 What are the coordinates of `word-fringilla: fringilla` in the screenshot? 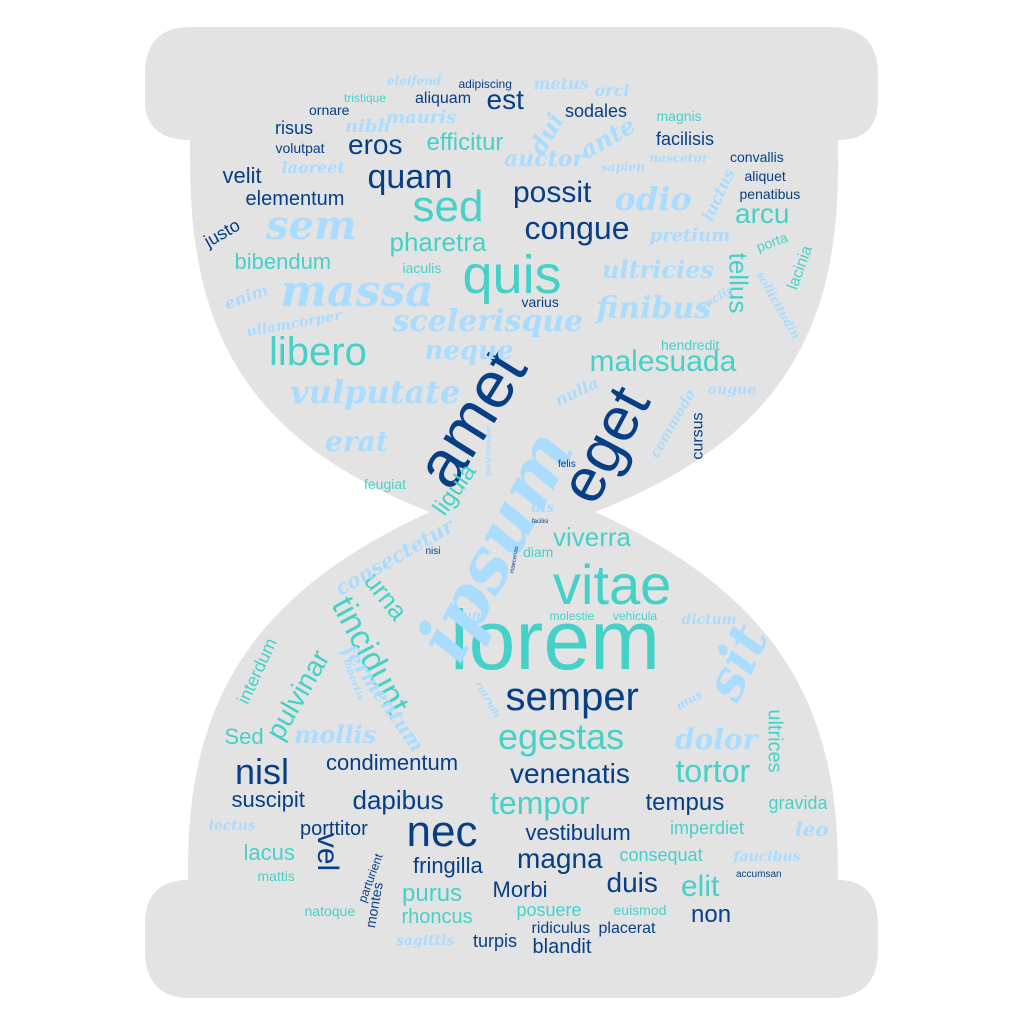 It's located at (448, 865).